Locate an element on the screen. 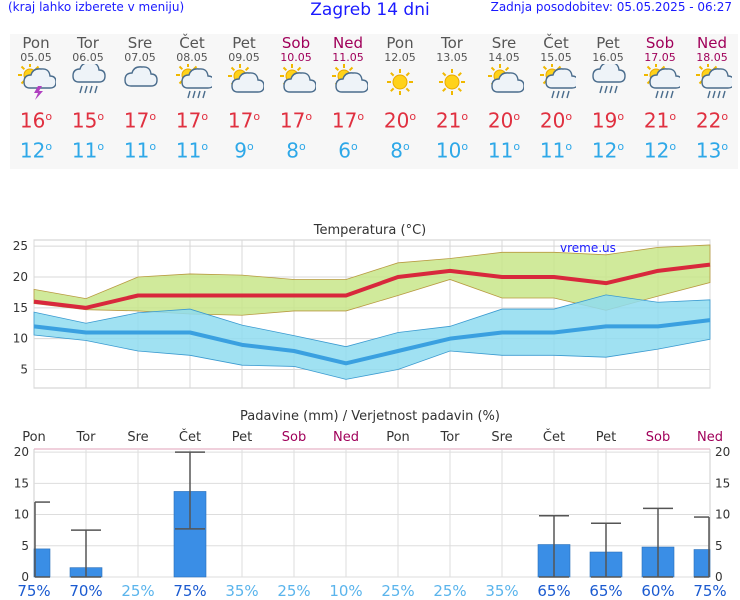  x-category-label: Tor is located at coordinates (85, 437).